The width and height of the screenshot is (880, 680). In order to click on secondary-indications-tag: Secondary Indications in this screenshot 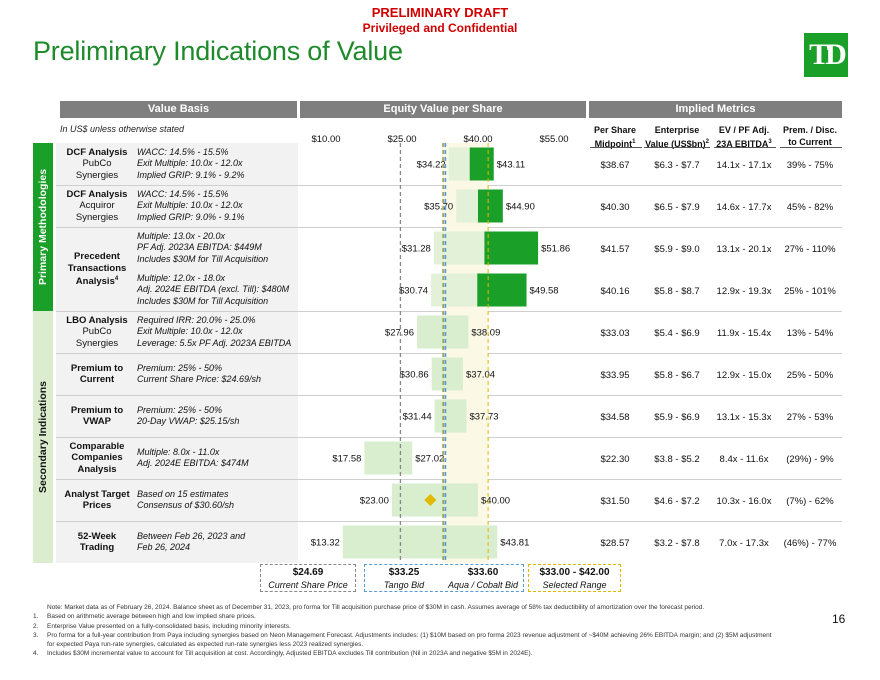, I will do `click(43, 437)`.